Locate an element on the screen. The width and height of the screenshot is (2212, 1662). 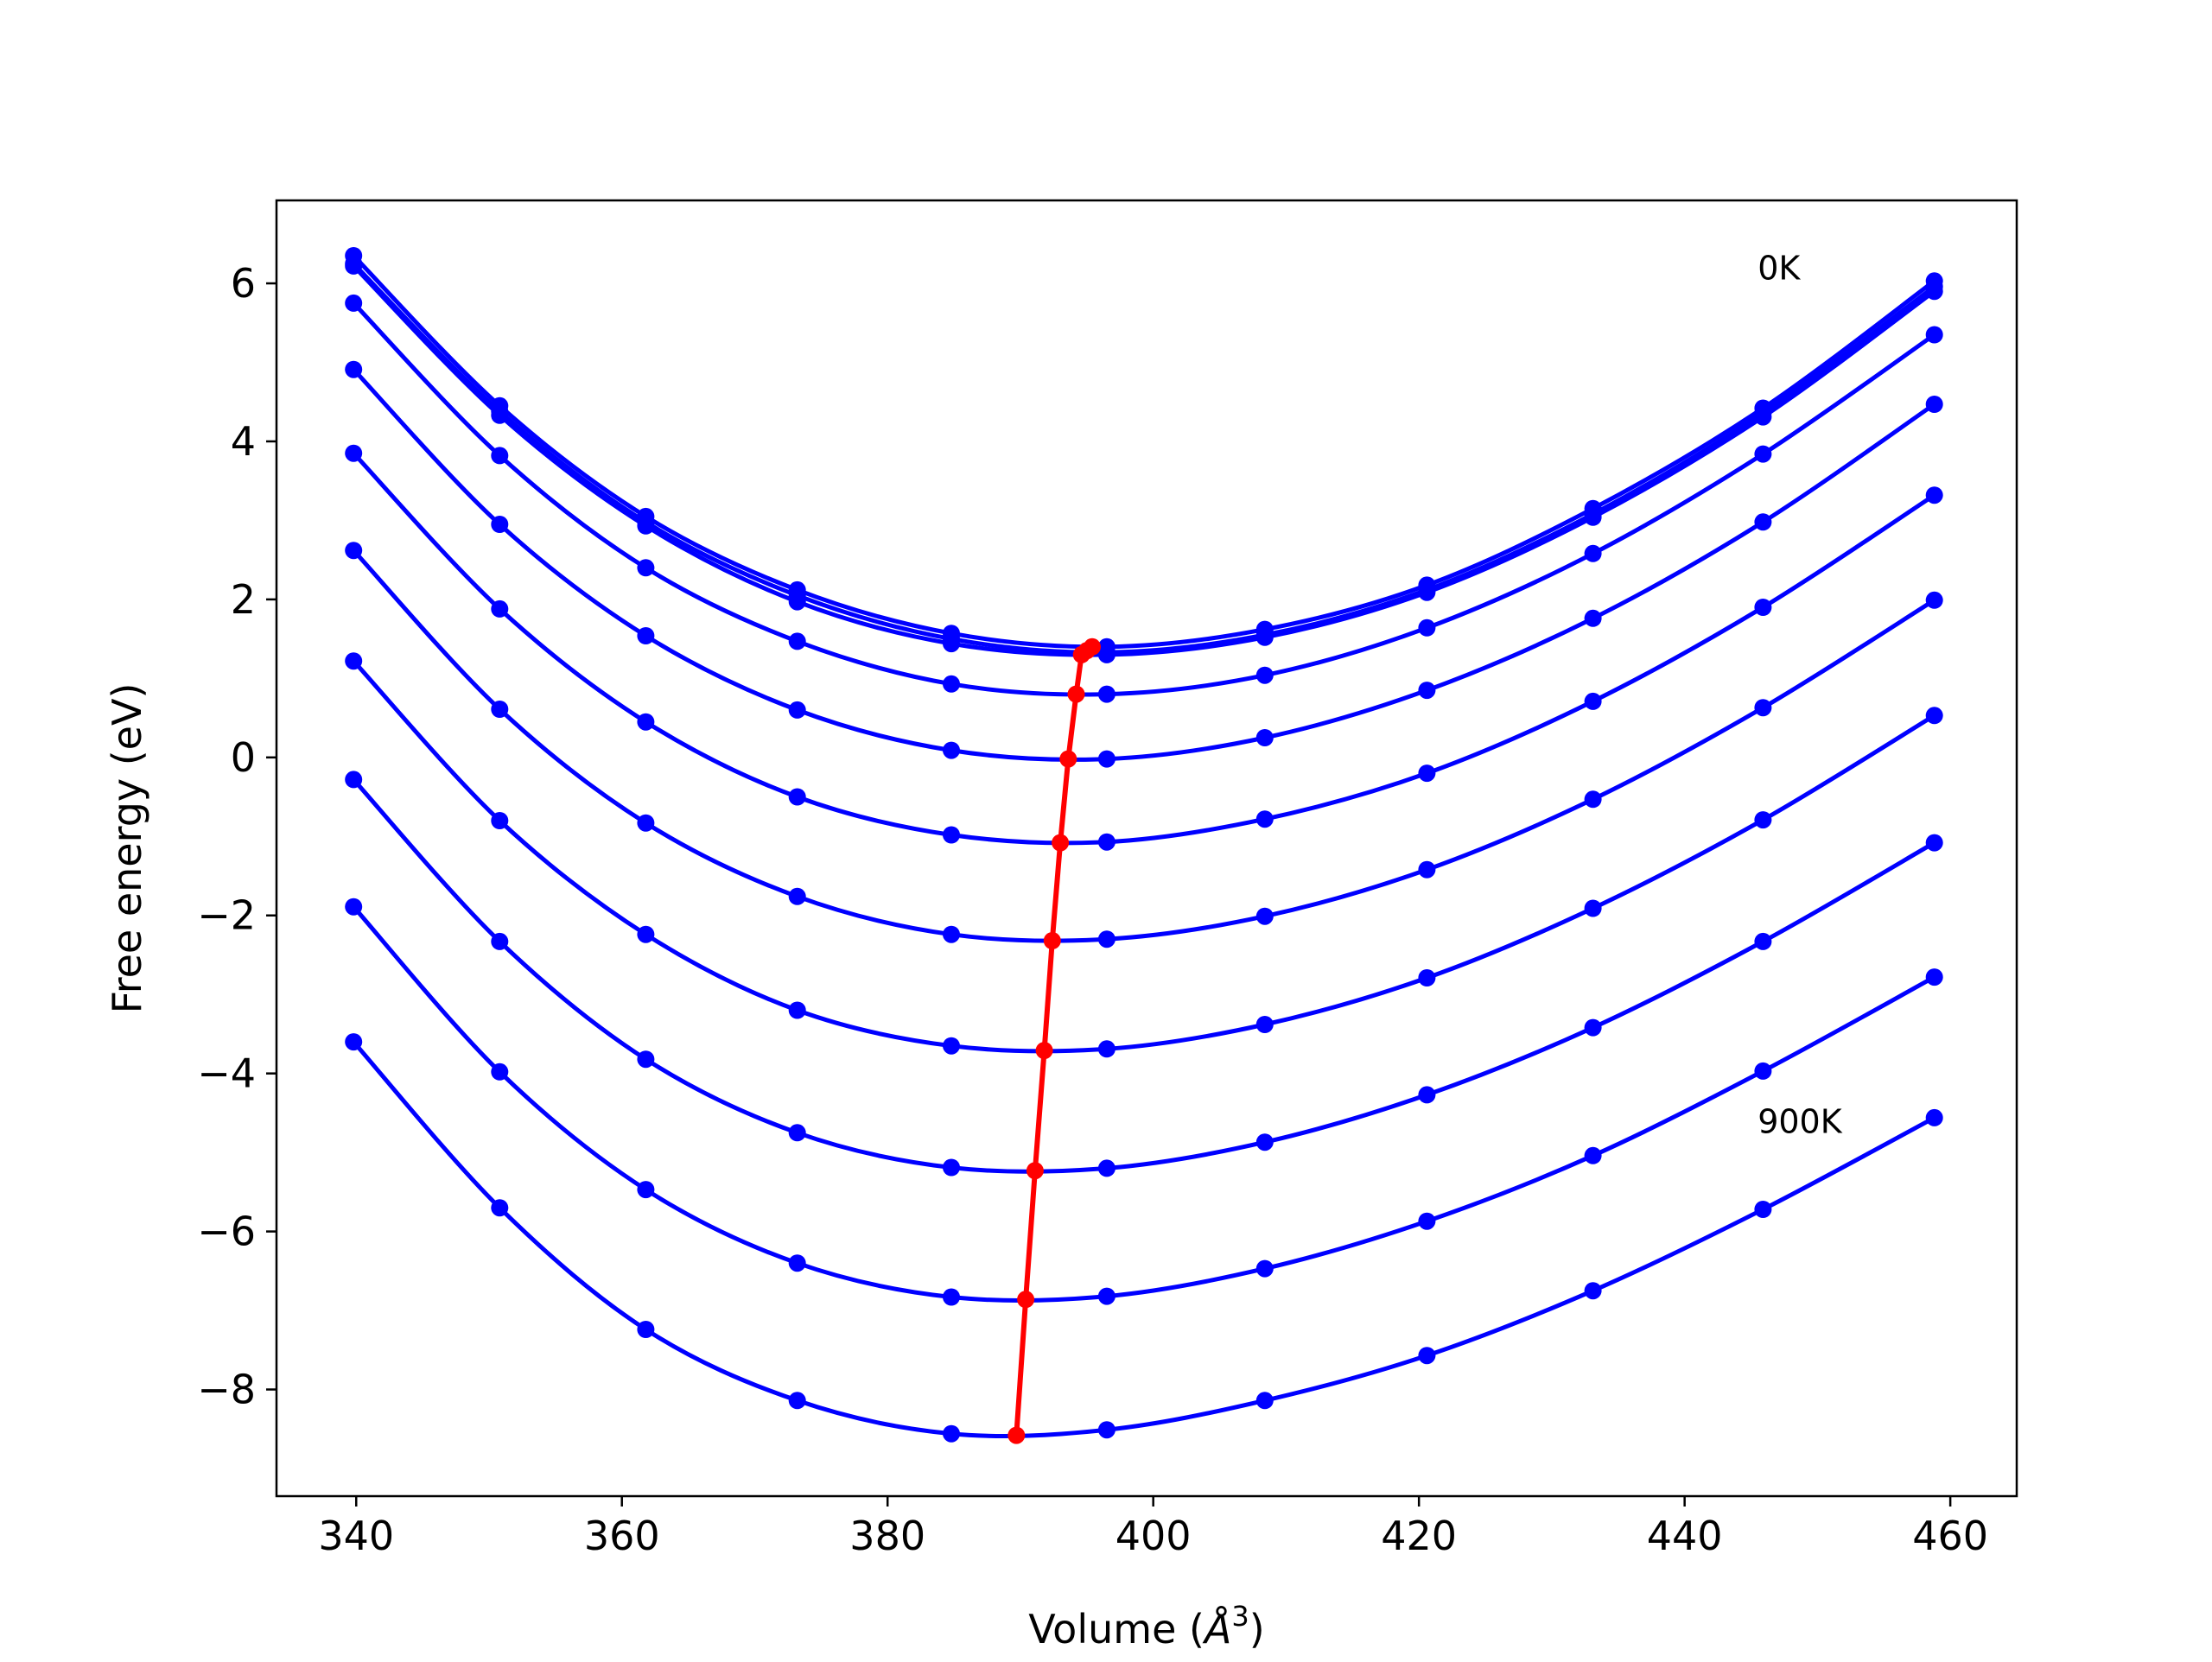
y-tick-label-4: 4 is located at coordinates (243, 441).